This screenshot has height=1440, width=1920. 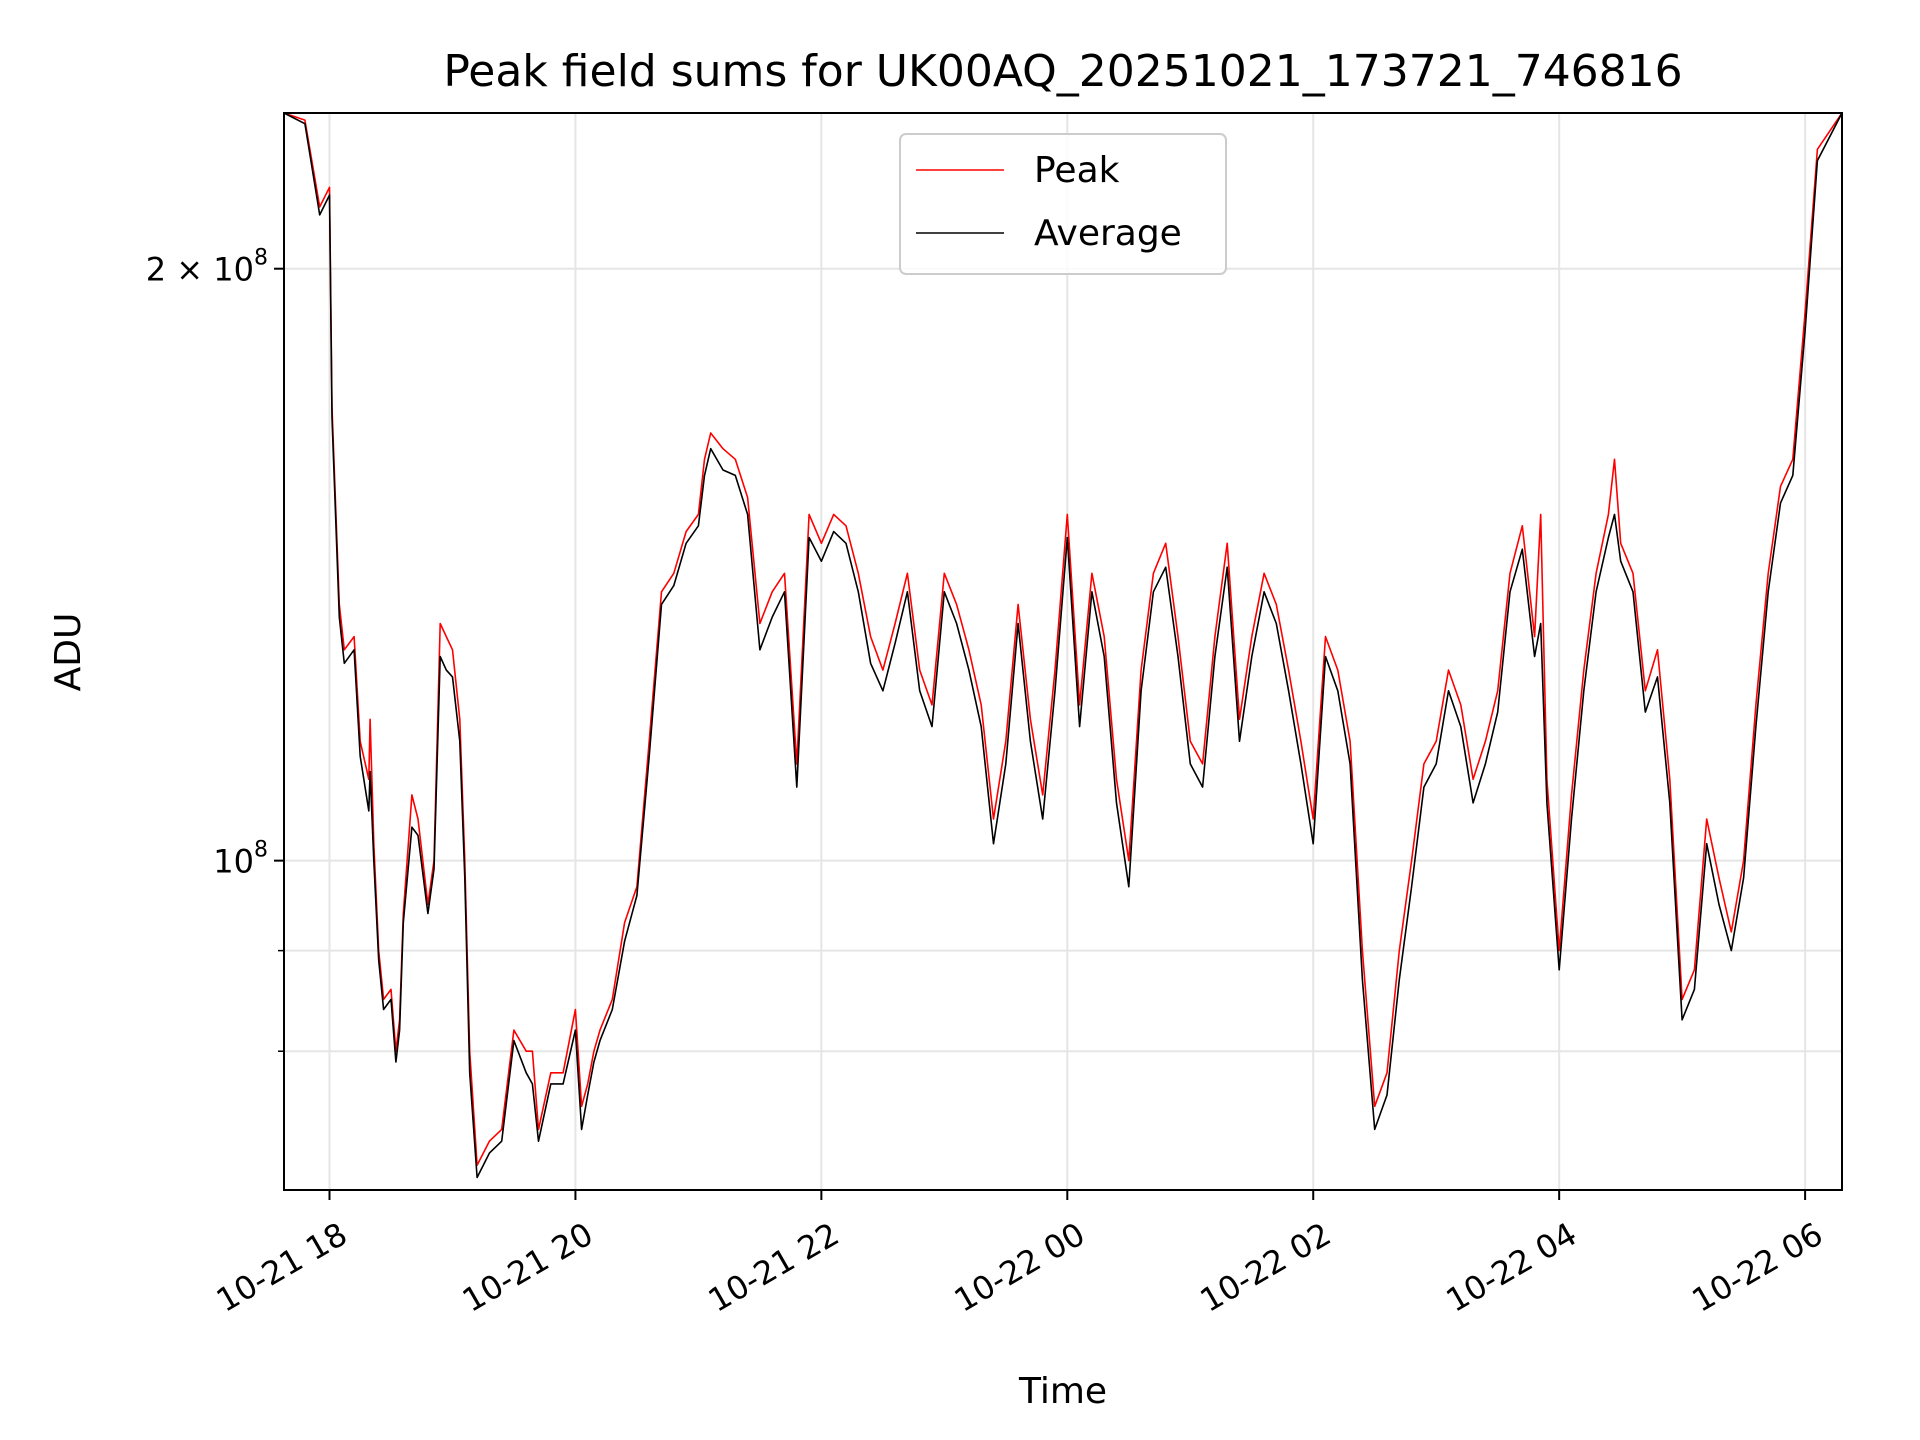 What do you see at coordinates (1108, 233) in the screenshot?
I see `legend-label-average: Average` at bounding box center [1108, 233].